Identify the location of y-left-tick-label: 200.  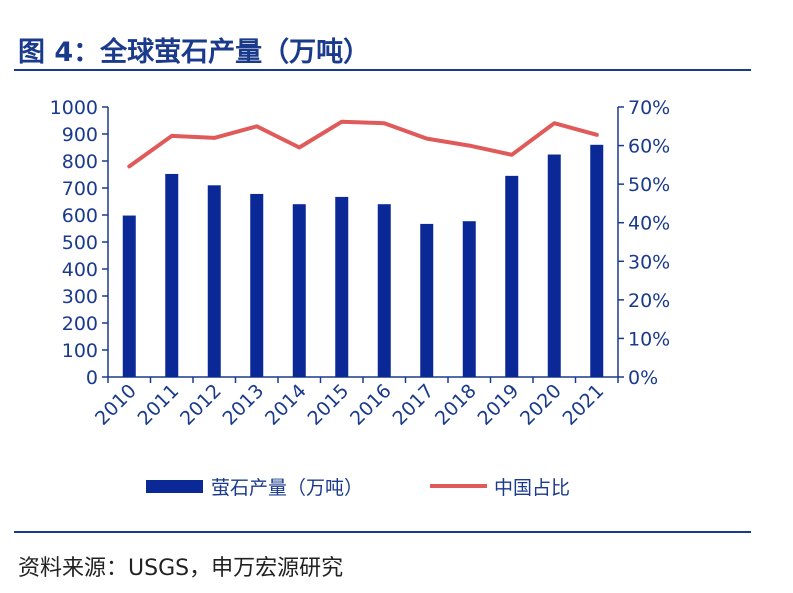
(80, 324).